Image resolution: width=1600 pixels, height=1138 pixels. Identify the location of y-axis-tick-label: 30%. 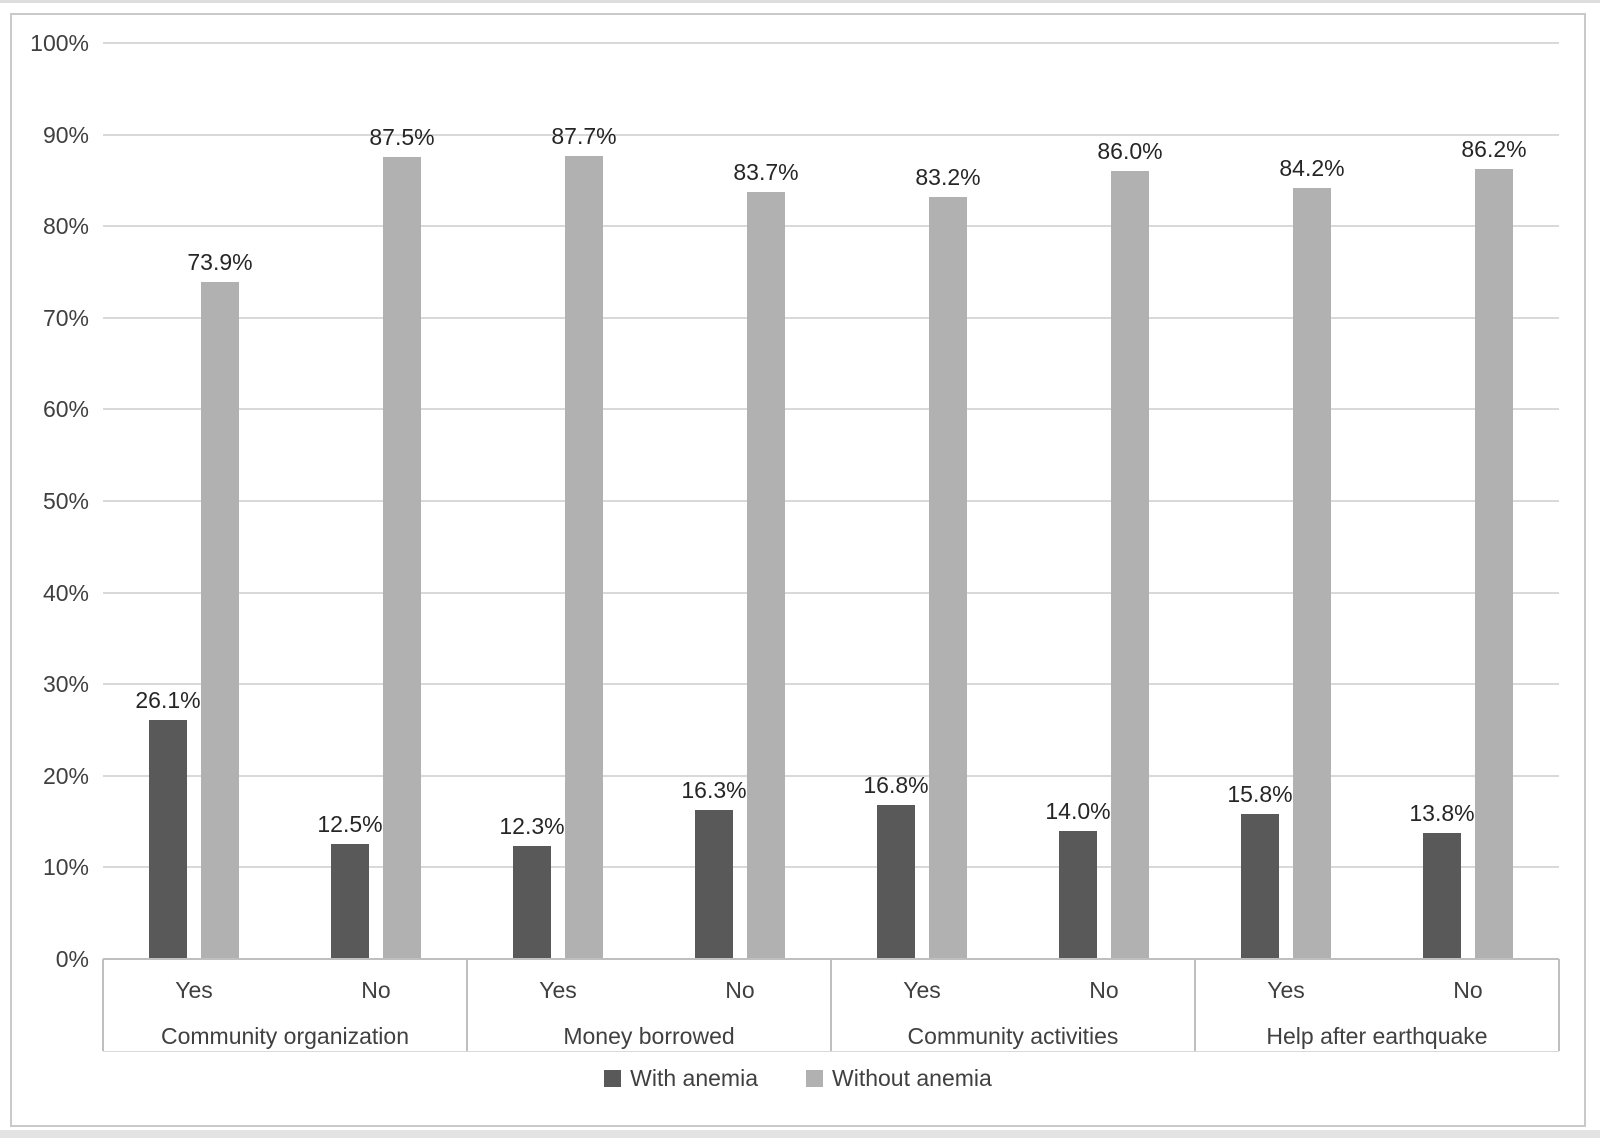
(65, 684).